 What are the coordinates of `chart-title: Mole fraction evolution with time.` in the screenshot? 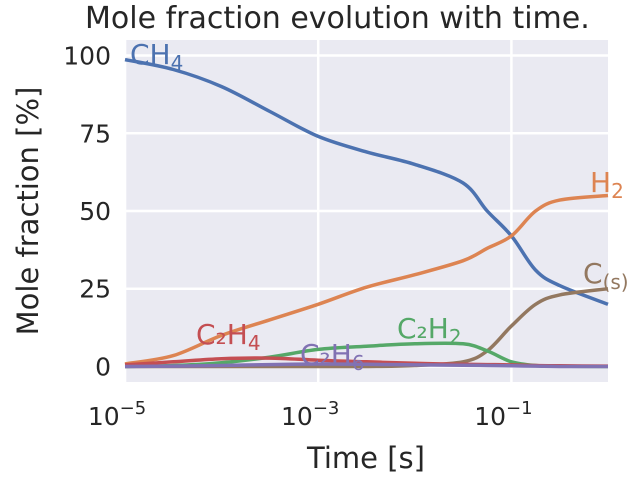 It's located at (337, 18).